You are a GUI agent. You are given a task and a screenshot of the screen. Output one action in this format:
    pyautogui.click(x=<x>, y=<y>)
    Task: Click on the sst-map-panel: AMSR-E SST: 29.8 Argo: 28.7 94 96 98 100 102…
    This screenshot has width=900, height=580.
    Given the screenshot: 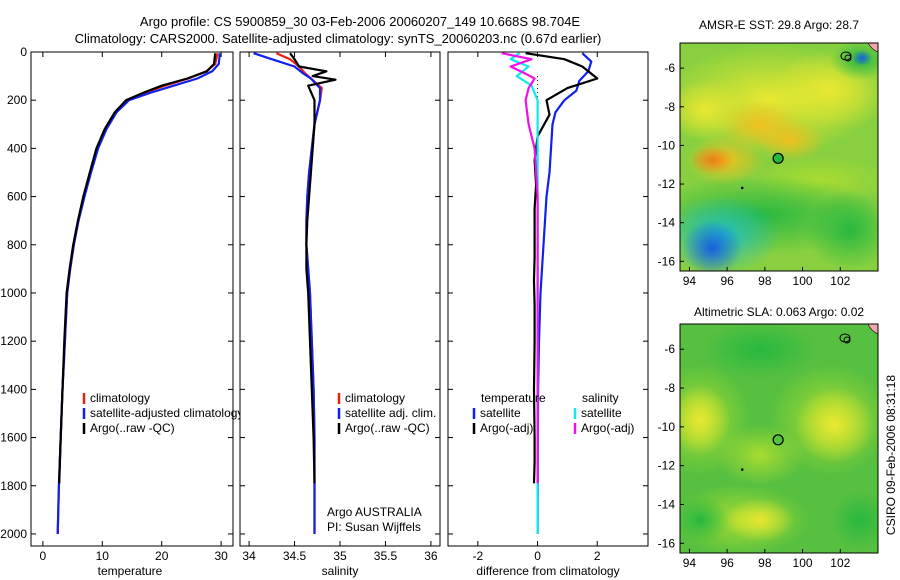 What is the action you would take?
    pyautogui.click(x=768, y=153)
    